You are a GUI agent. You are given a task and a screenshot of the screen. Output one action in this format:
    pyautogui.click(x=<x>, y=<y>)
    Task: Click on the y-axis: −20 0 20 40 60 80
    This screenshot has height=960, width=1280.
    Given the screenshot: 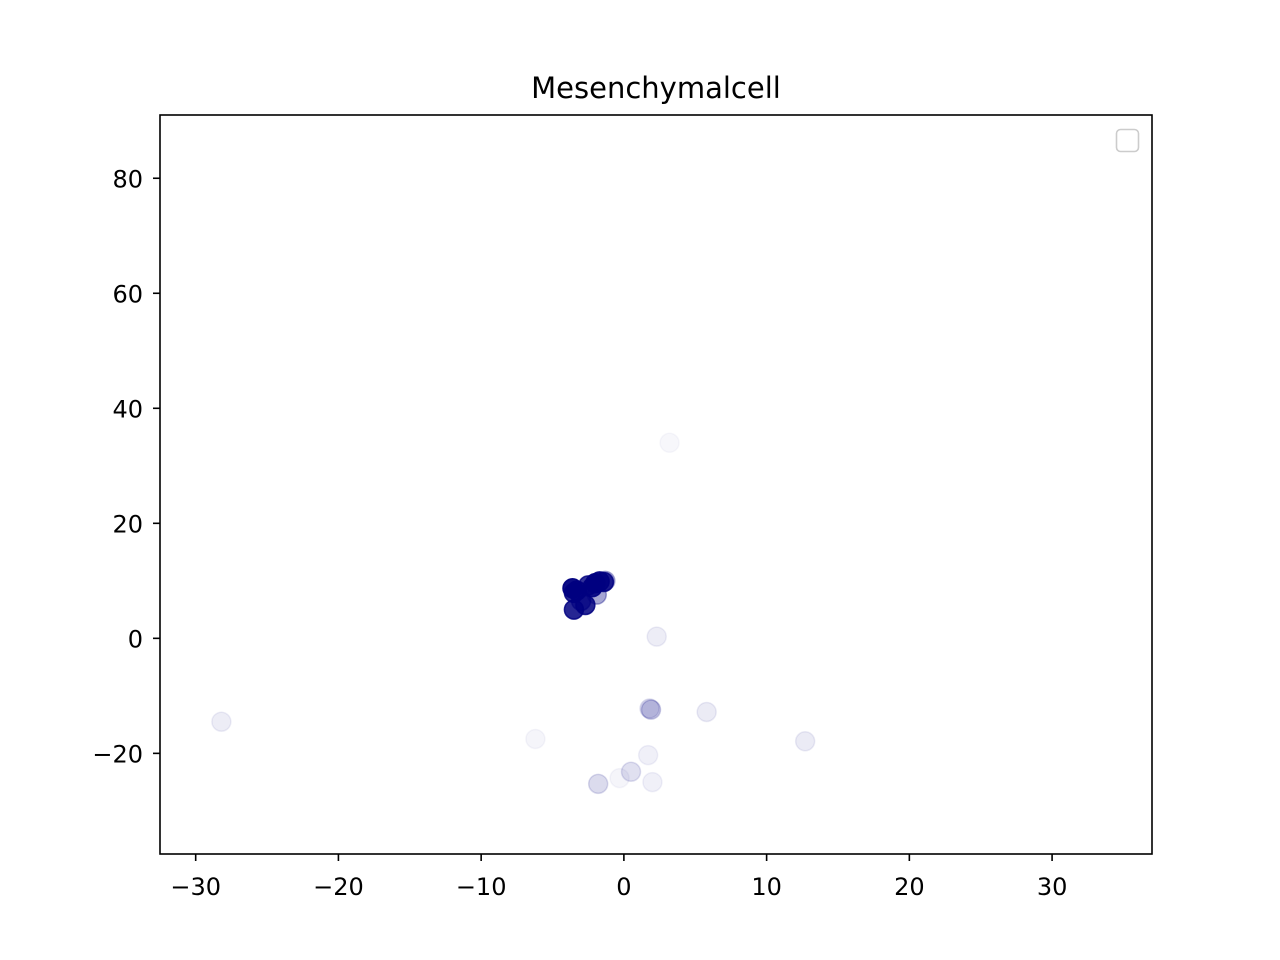 What is the action you would take?
    pyautogui.click(x=126, y=466)
    